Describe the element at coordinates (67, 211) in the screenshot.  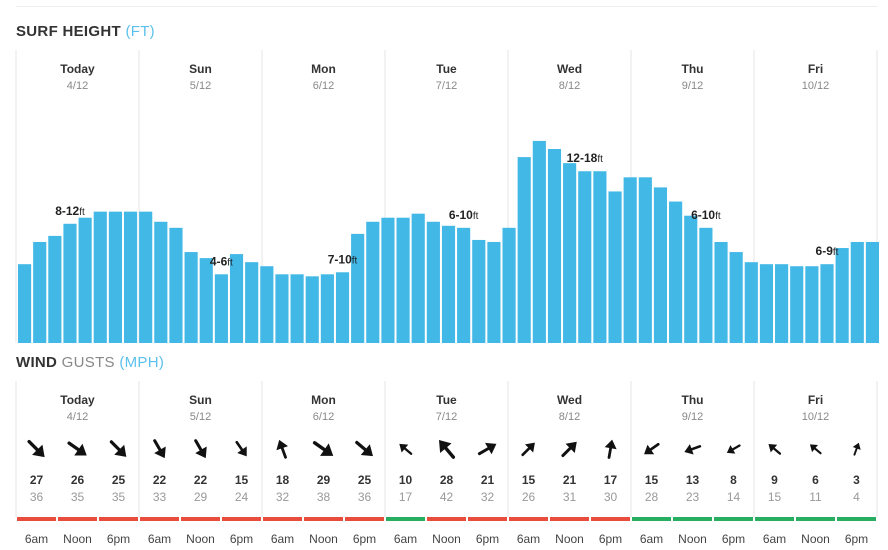
I see `surf-range-value: 8-12` at that location.